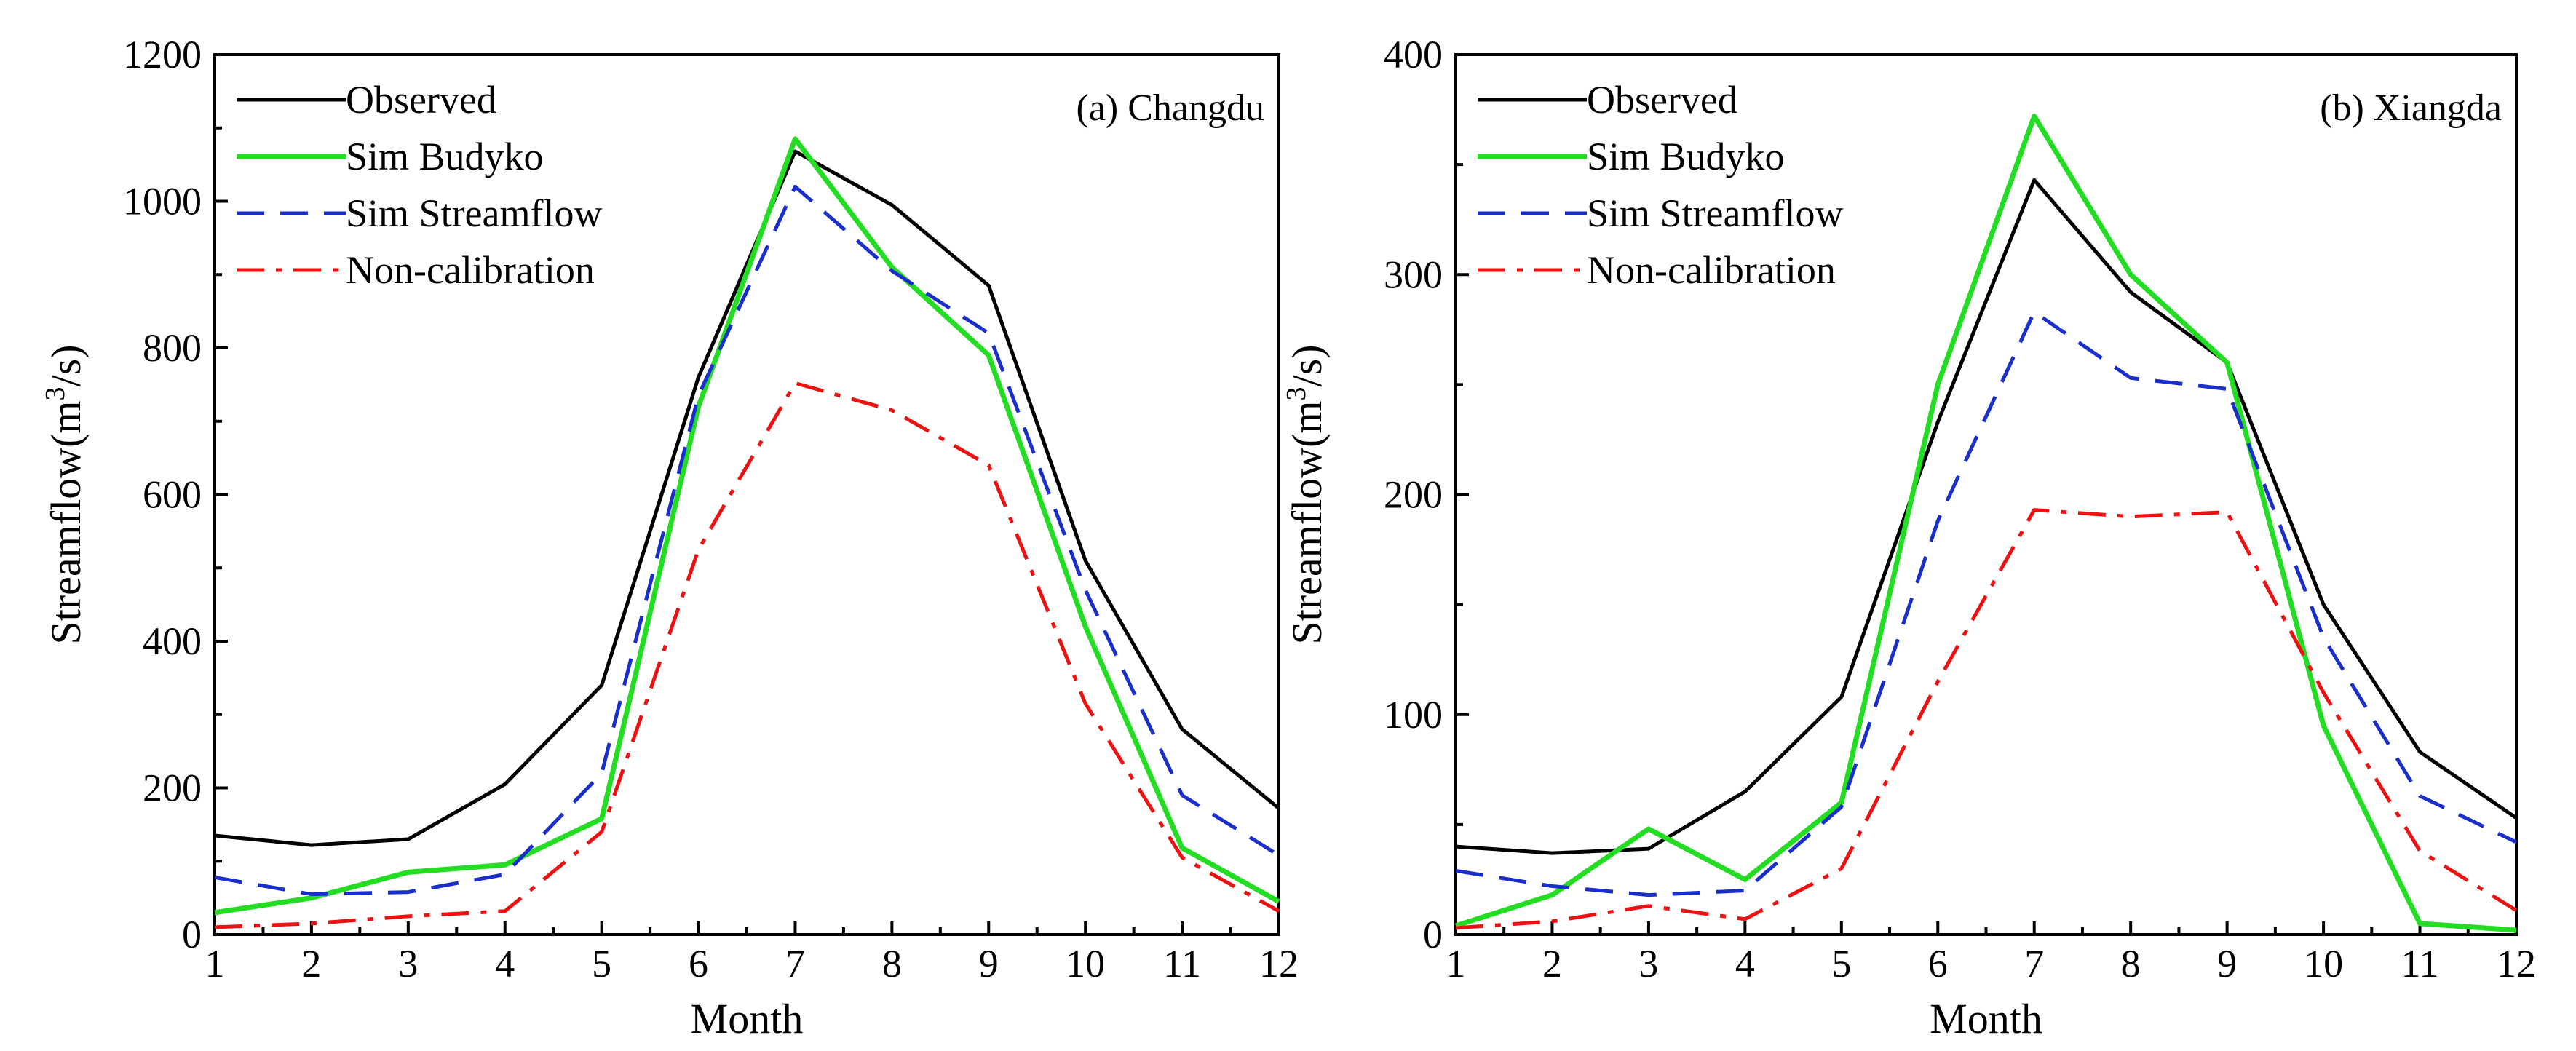  I want to click on y-tick-label: 300, so click(1413, 274).